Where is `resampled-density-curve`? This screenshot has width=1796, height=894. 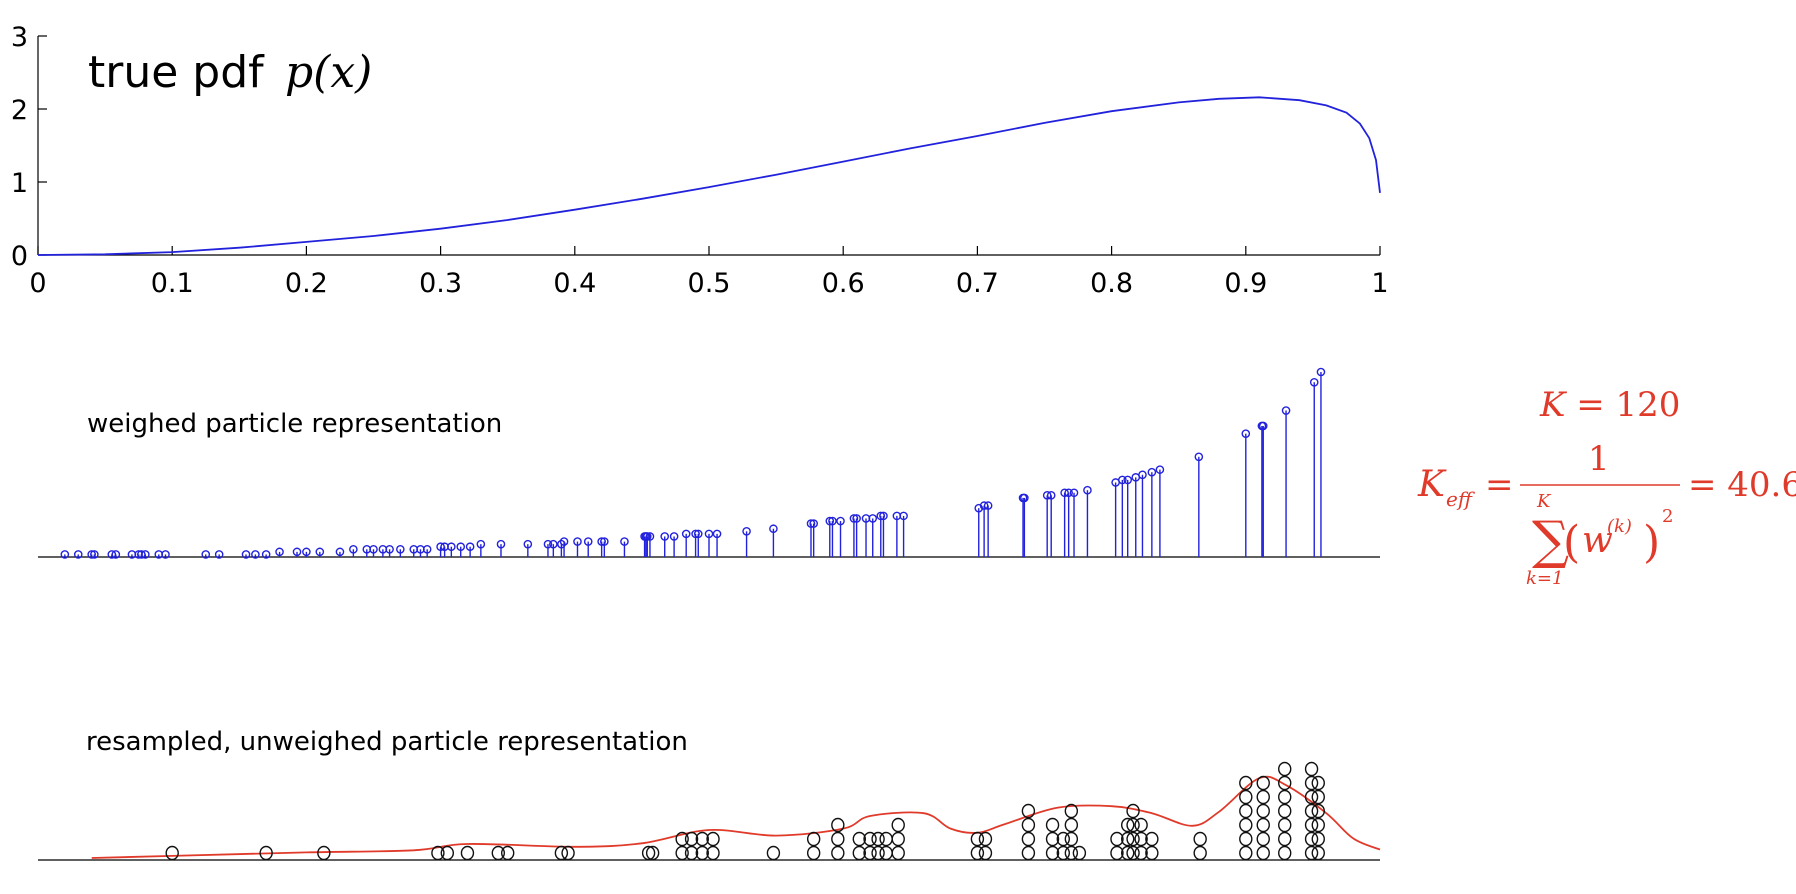 resampled-density-curve is located at coordinates (736, 817).